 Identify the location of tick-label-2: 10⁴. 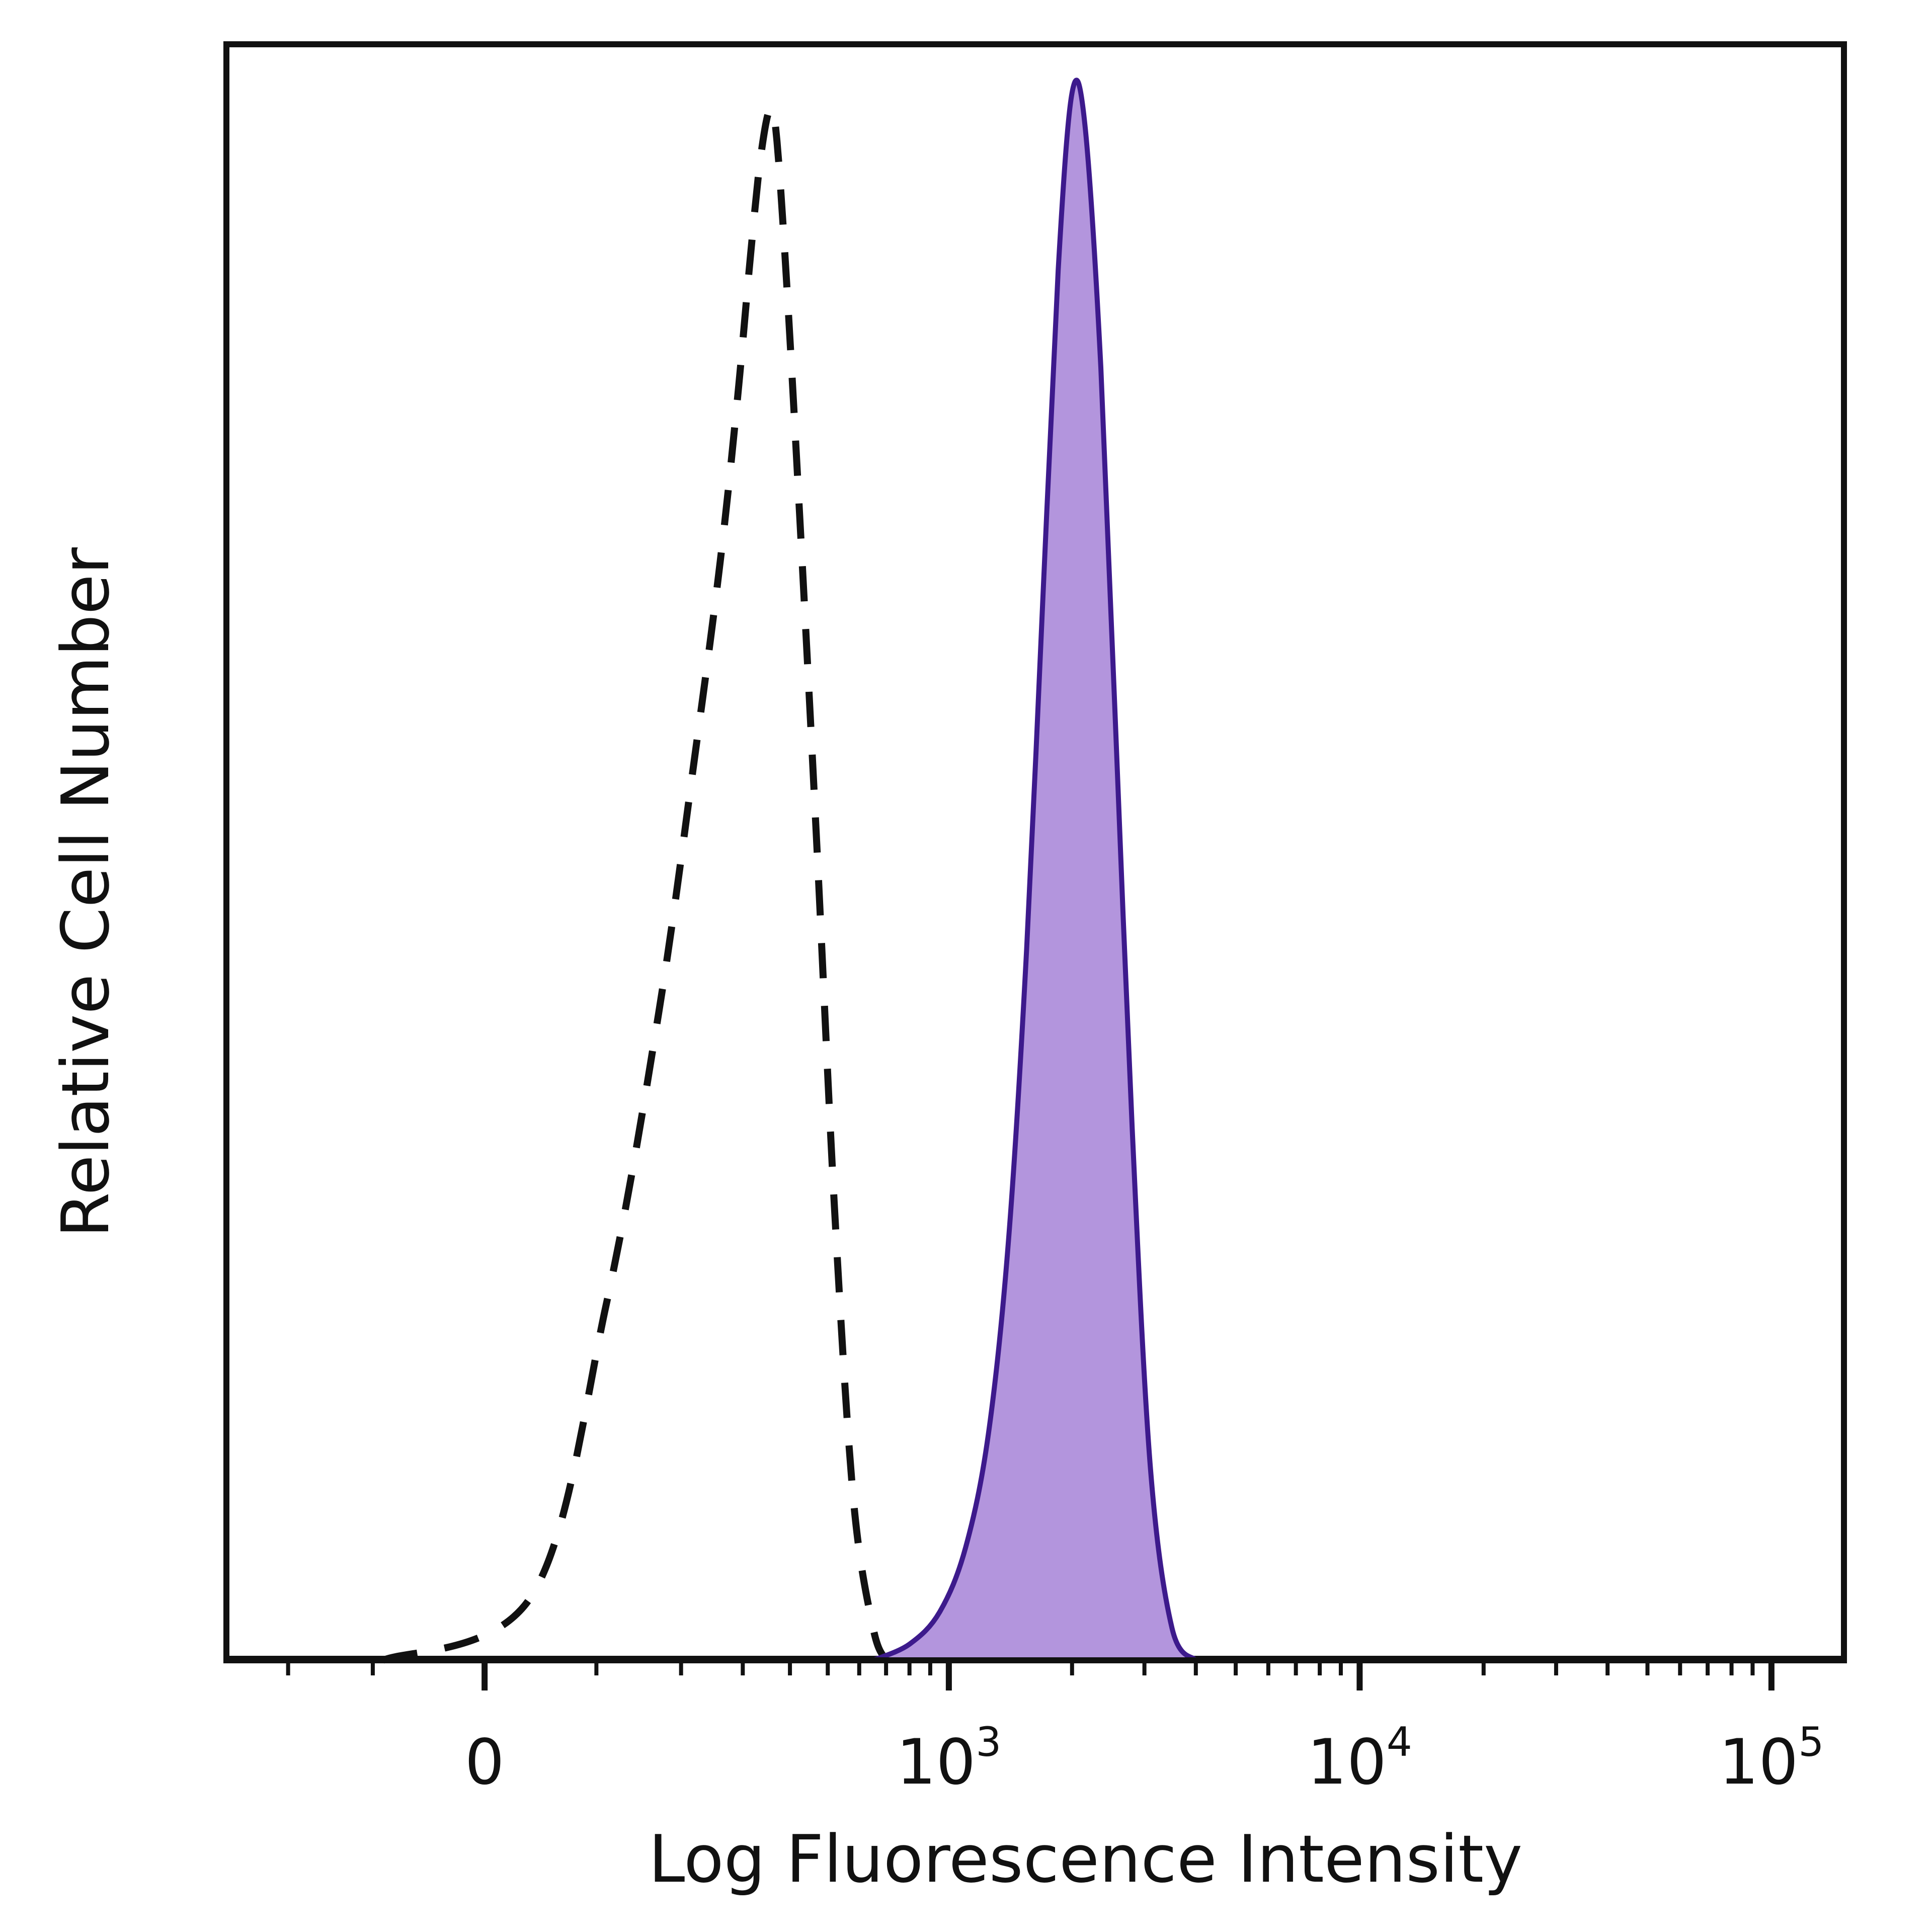
(1360, 1759).